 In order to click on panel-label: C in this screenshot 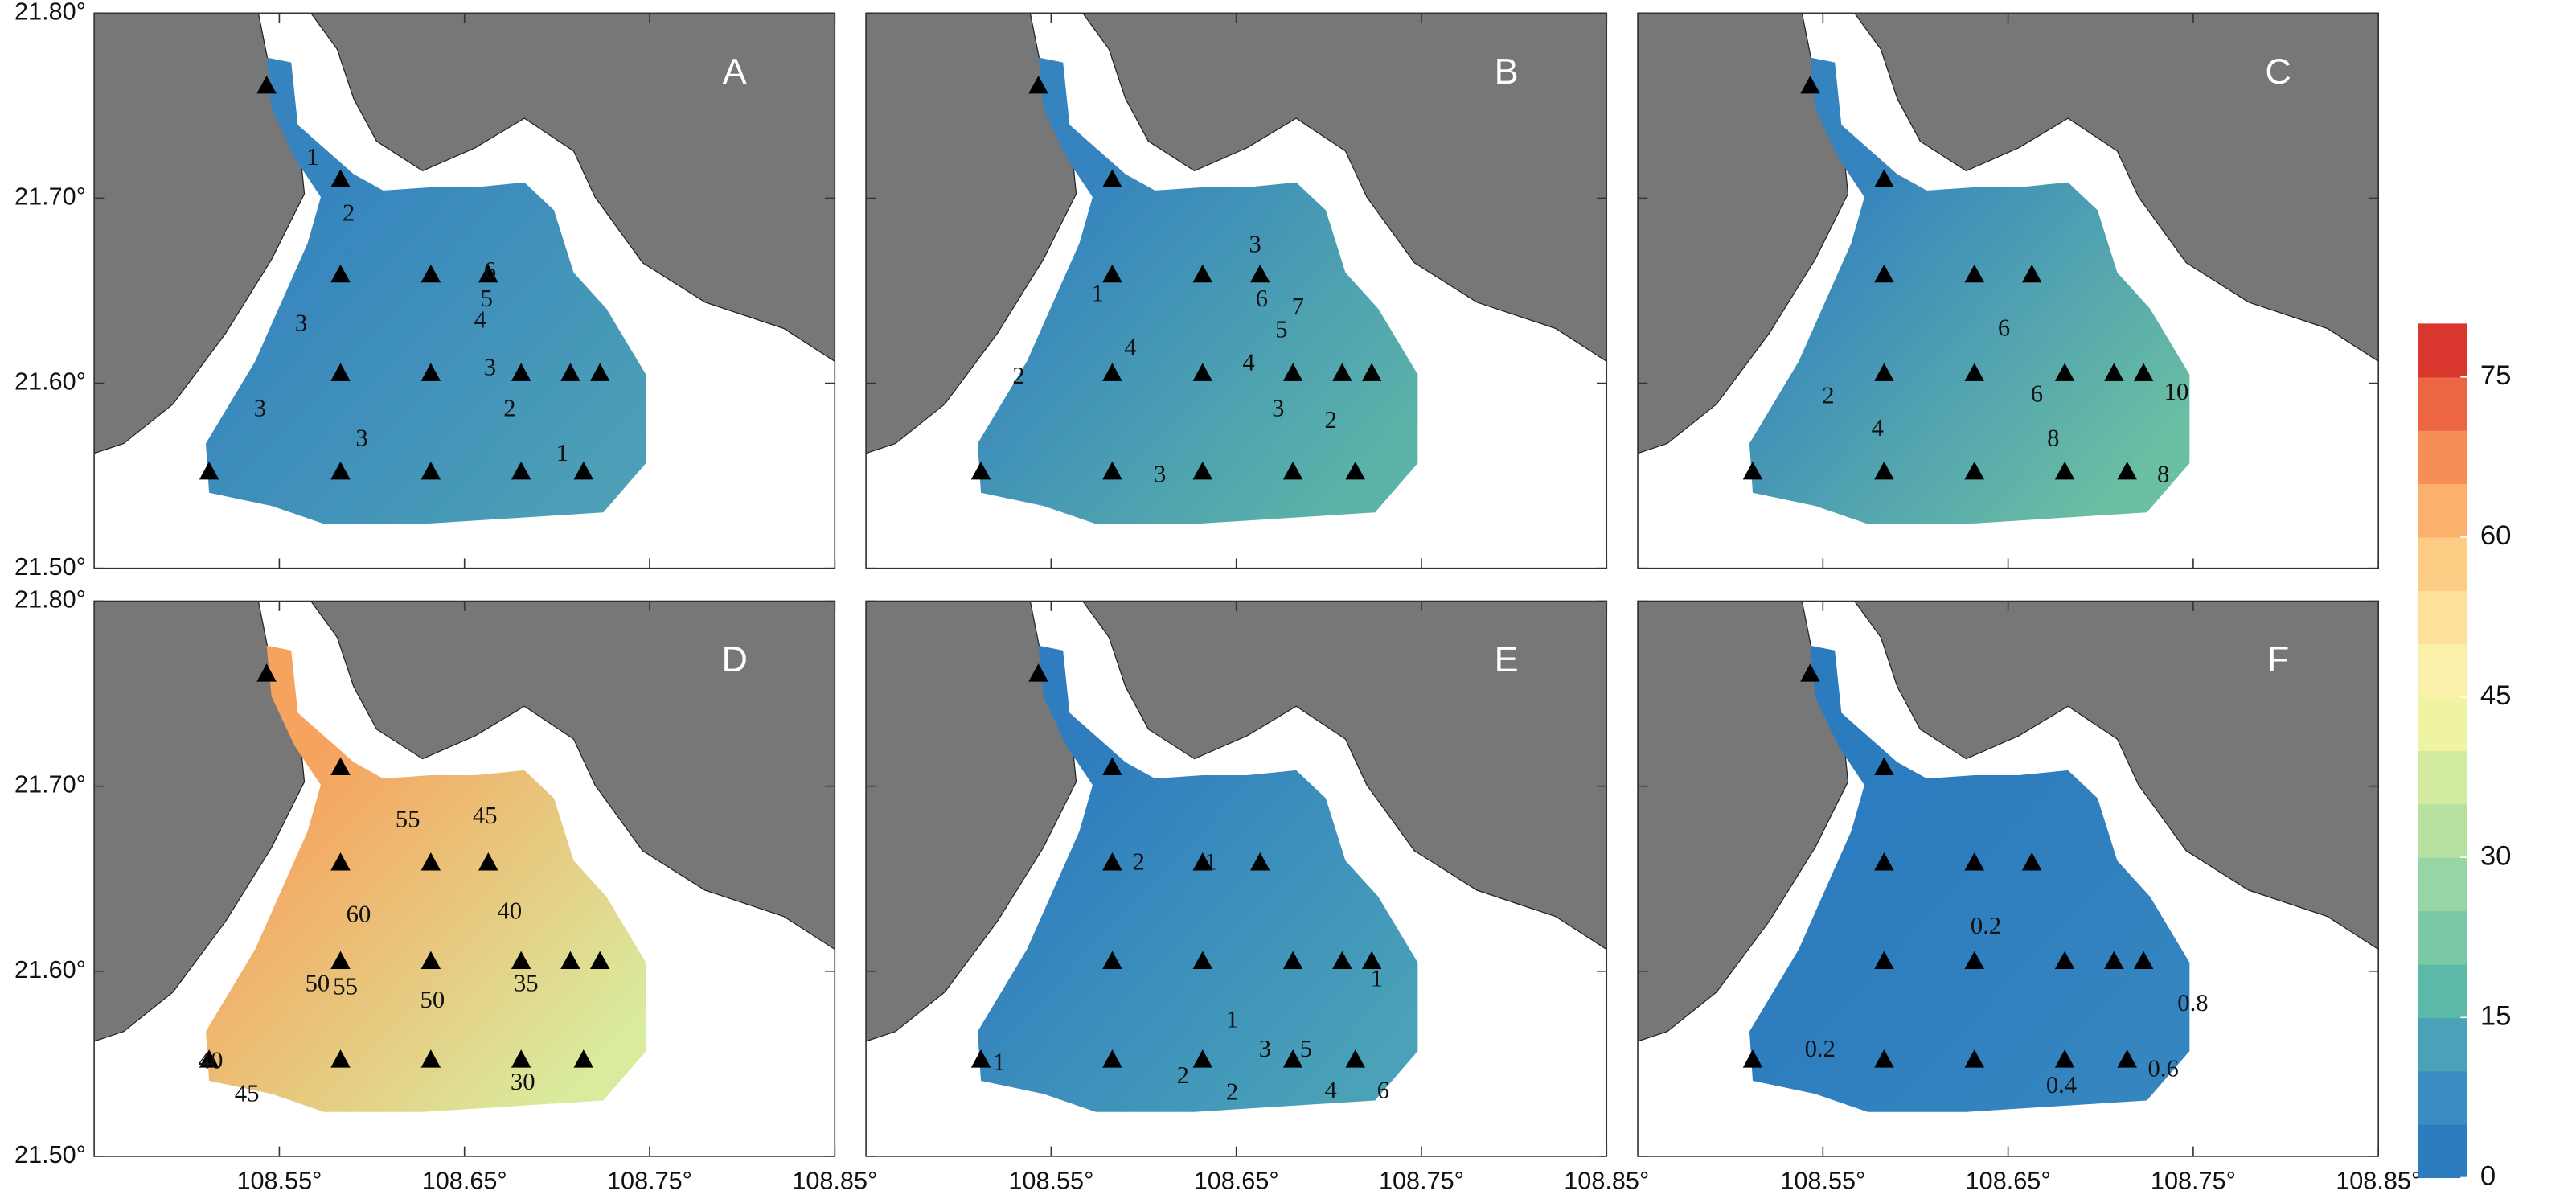, I will do `click(2278, 71)`.